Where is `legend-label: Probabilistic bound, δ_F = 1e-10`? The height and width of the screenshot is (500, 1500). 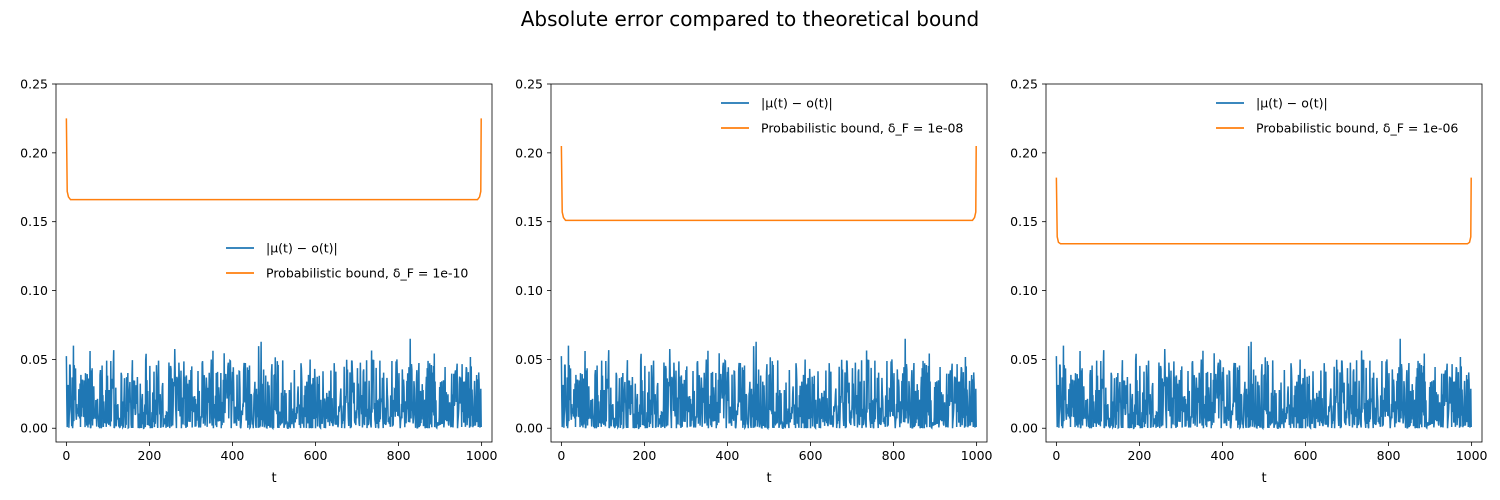
legend-label: Probabilistic bound, δ_F = 1e-10 is located at coordinates (367, 273).